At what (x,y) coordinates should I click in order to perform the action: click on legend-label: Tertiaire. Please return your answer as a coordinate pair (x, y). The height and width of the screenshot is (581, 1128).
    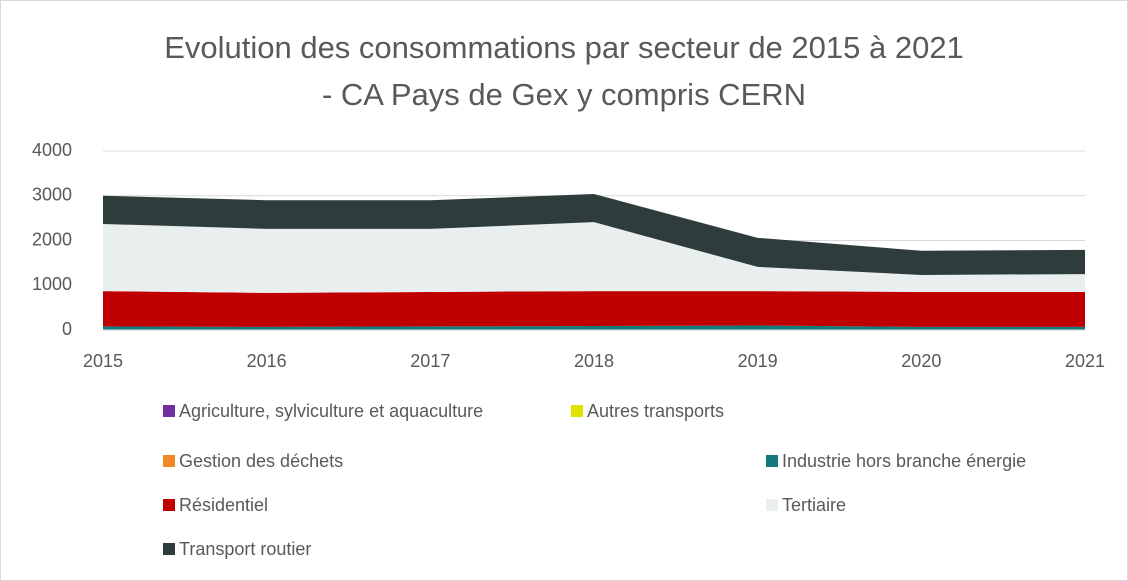
    Looking at the image, I should click on (814, 505).